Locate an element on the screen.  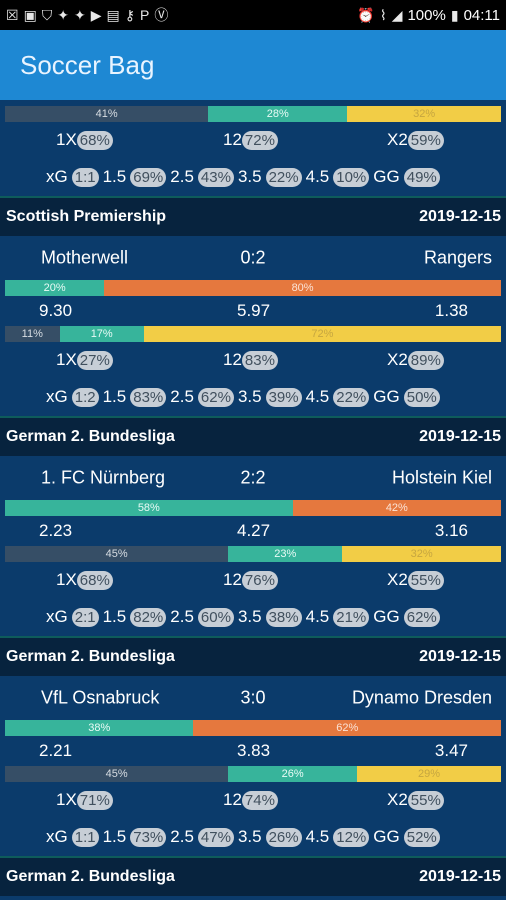
away-team: Dynamo Dresden is located at coordinates (421, 697).